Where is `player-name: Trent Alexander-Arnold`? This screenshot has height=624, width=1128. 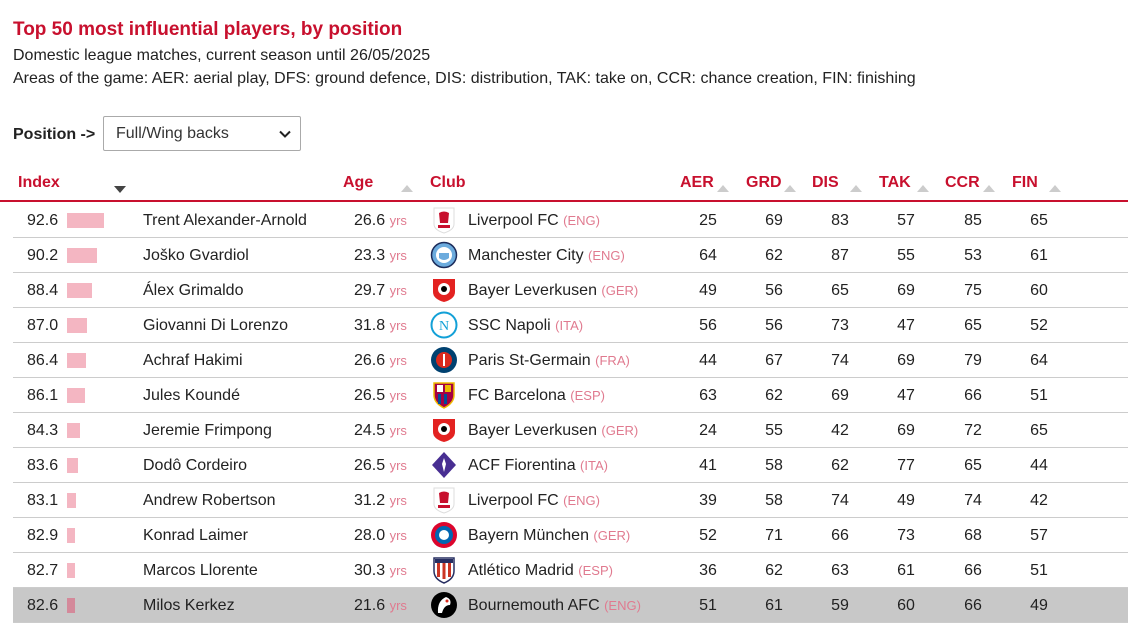 player-name: Trent Alexander-Arnold is located at coordinates (225, 220).